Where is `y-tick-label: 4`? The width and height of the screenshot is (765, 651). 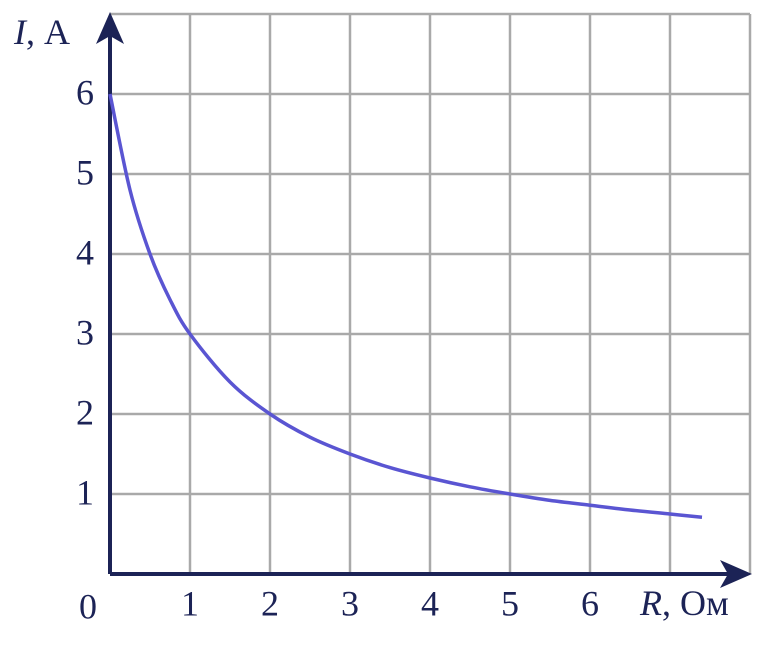
y-tick-label: 4 is located at coordinates (85, 252).